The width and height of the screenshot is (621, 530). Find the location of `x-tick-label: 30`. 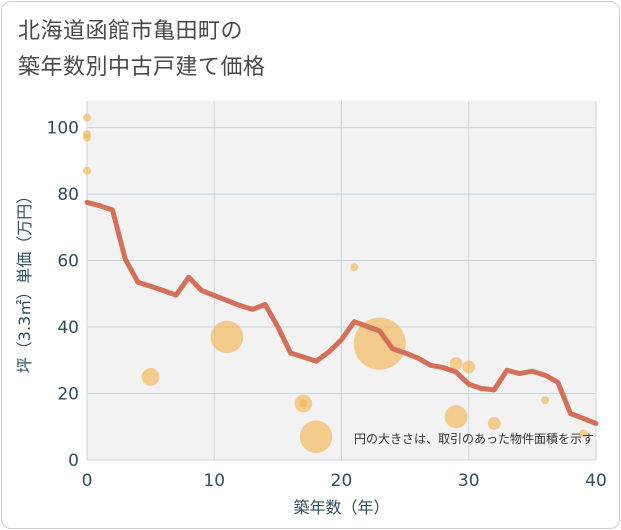

x-tick-label: 30 is located at coordinates (469, 481).